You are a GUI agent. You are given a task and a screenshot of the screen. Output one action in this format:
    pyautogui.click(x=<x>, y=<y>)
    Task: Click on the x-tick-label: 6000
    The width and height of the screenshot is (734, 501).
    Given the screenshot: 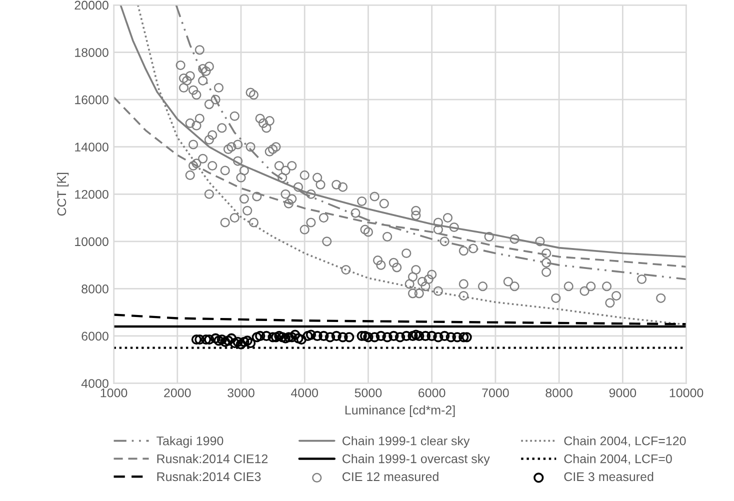 What is the action you would take?
    pyautogui.click(x=432, y=393)
    